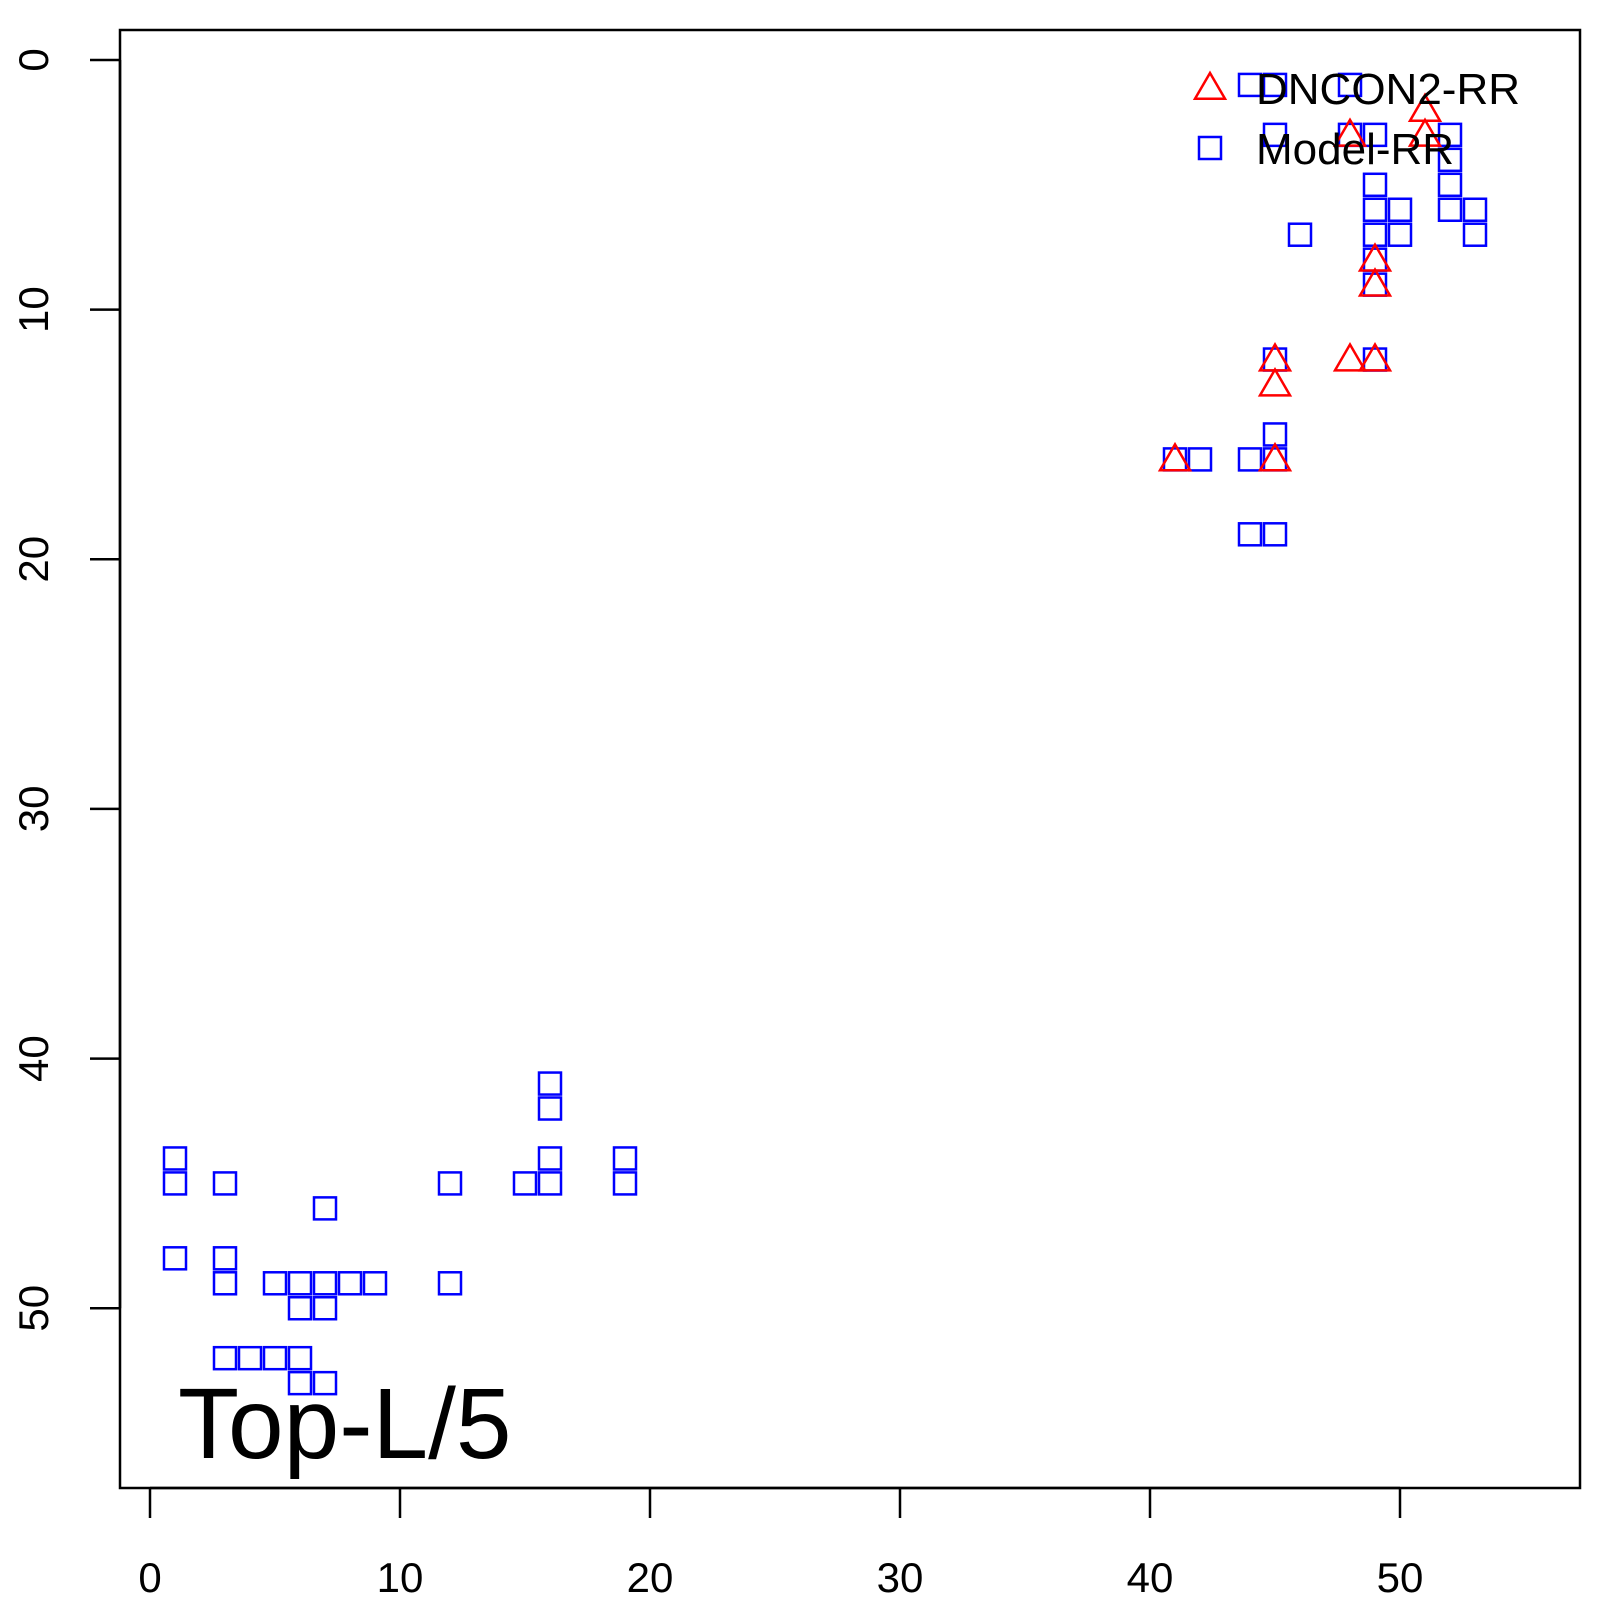 Image resolution: width=1600 pixels, height=1600 pixels. What do you see at coordinates (900, 1577) in the screenshot?
I see `x-tick-label: 30` at bounding box center [900, 1577].